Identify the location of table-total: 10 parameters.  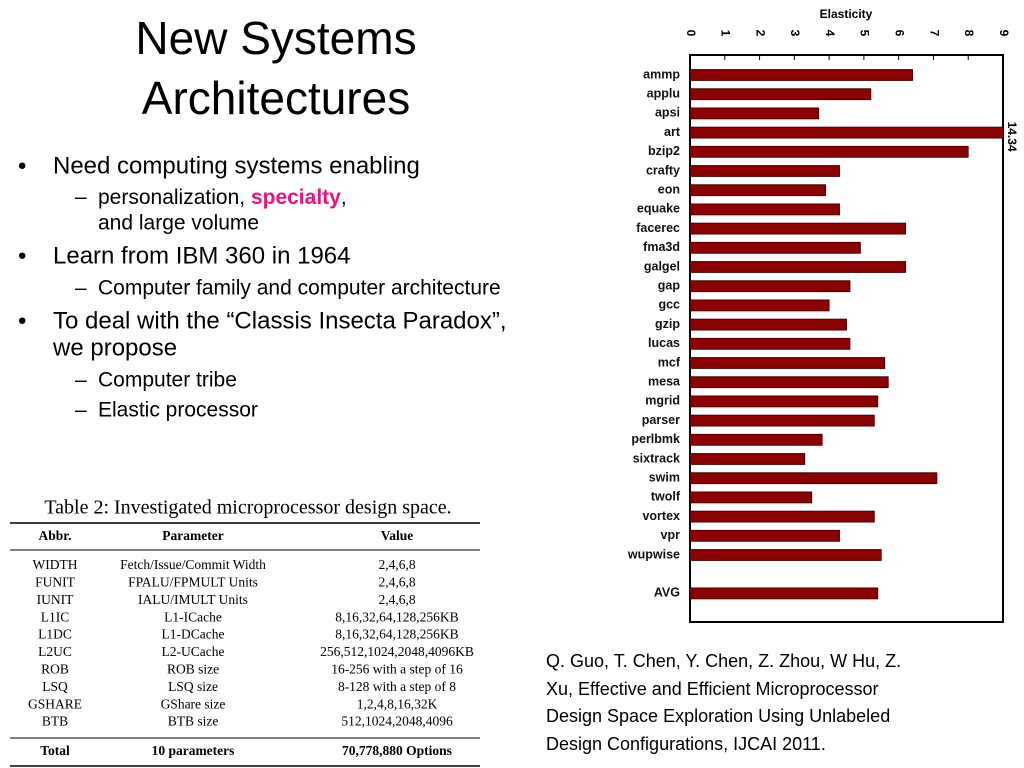
(193, 750).